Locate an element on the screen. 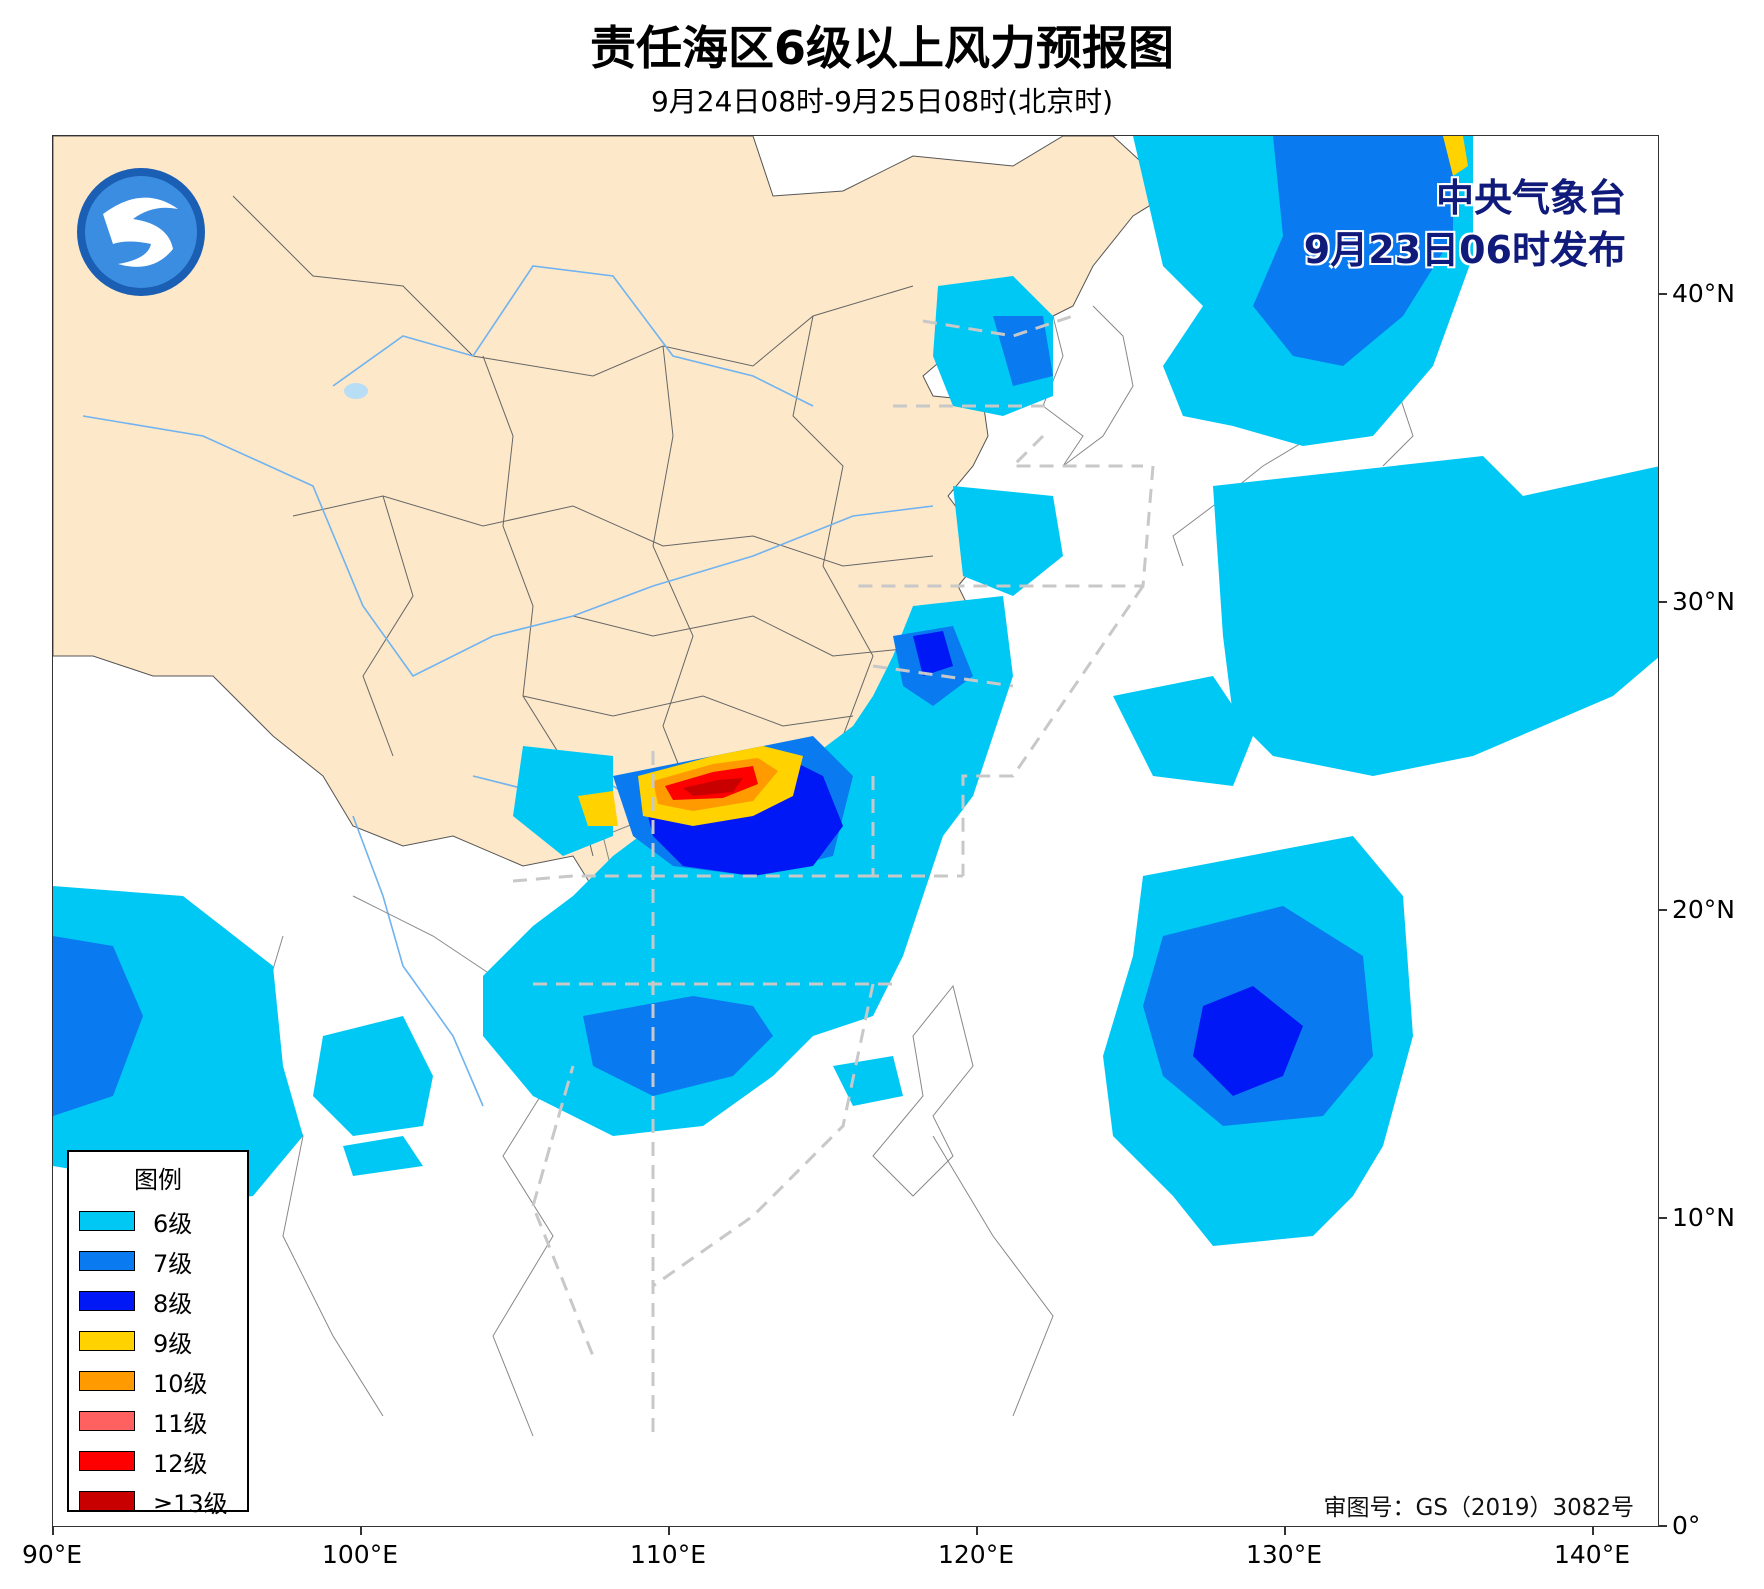 This screenshot has height=1589, width=1764. legend-label: ≥13级 is located at coordinates (190, 1503).